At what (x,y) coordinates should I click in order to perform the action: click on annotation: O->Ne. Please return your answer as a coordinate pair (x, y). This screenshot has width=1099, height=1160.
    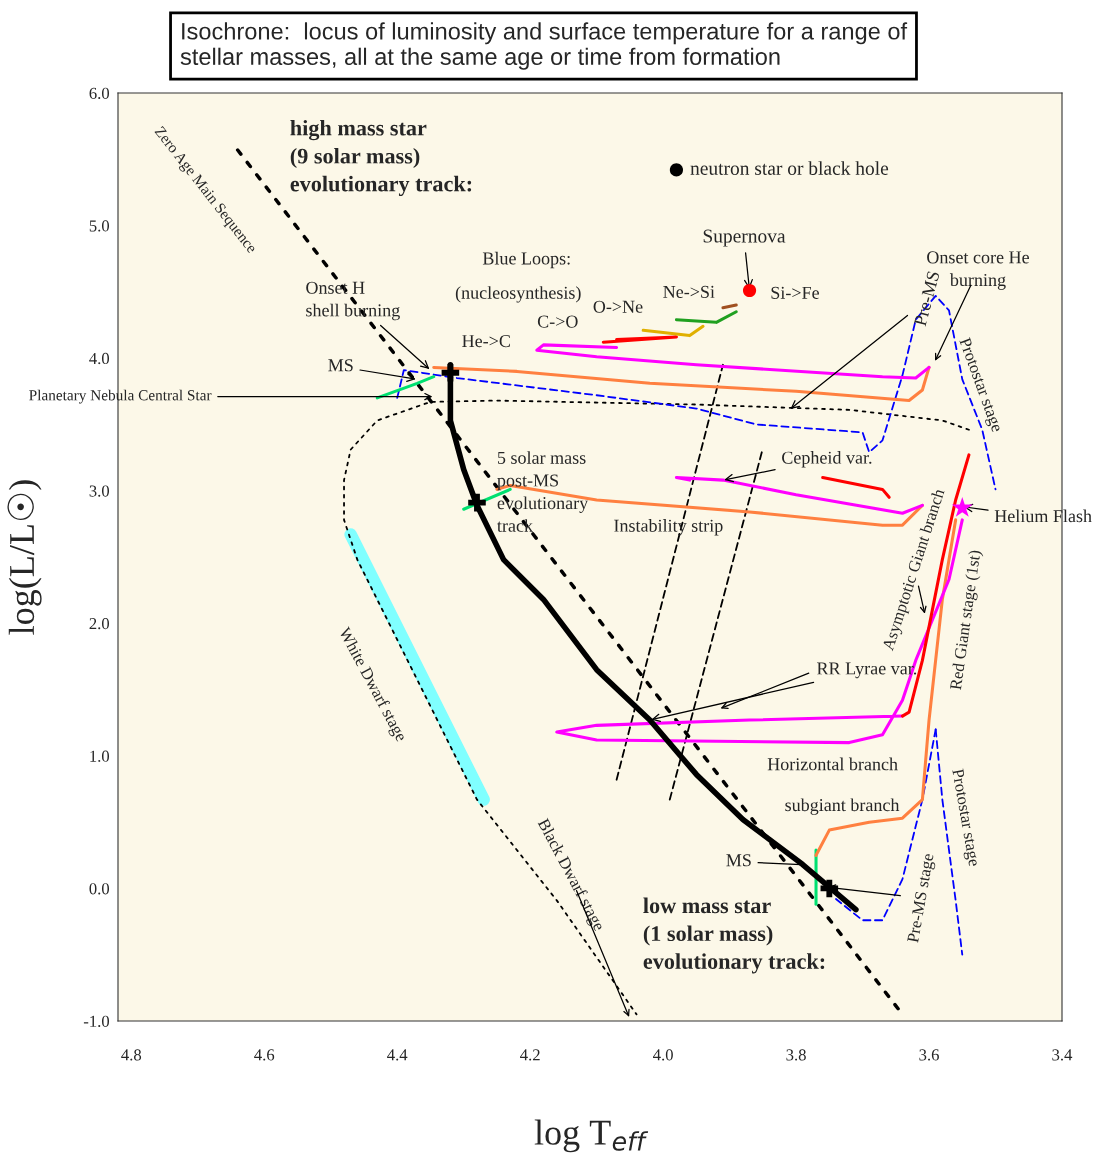
    Looking at the image, I should click on (618, 306).